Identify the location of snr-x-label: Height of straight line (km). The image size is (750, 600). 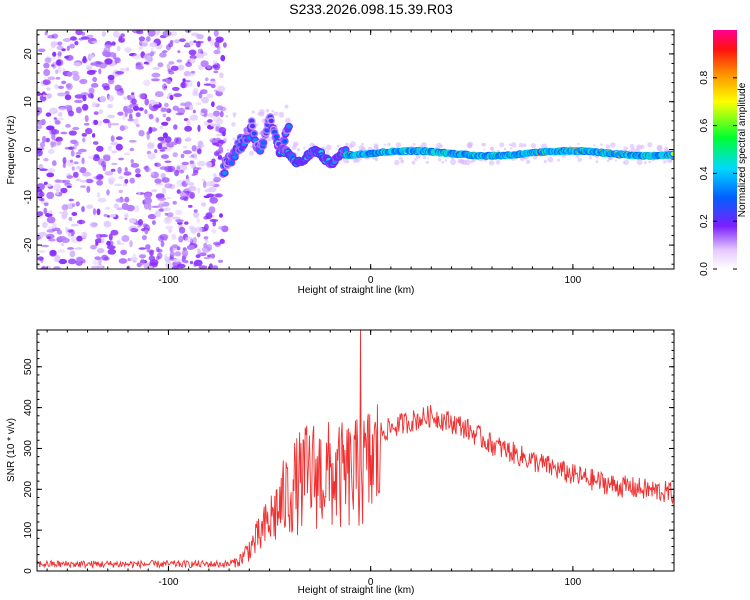
(356, 590).